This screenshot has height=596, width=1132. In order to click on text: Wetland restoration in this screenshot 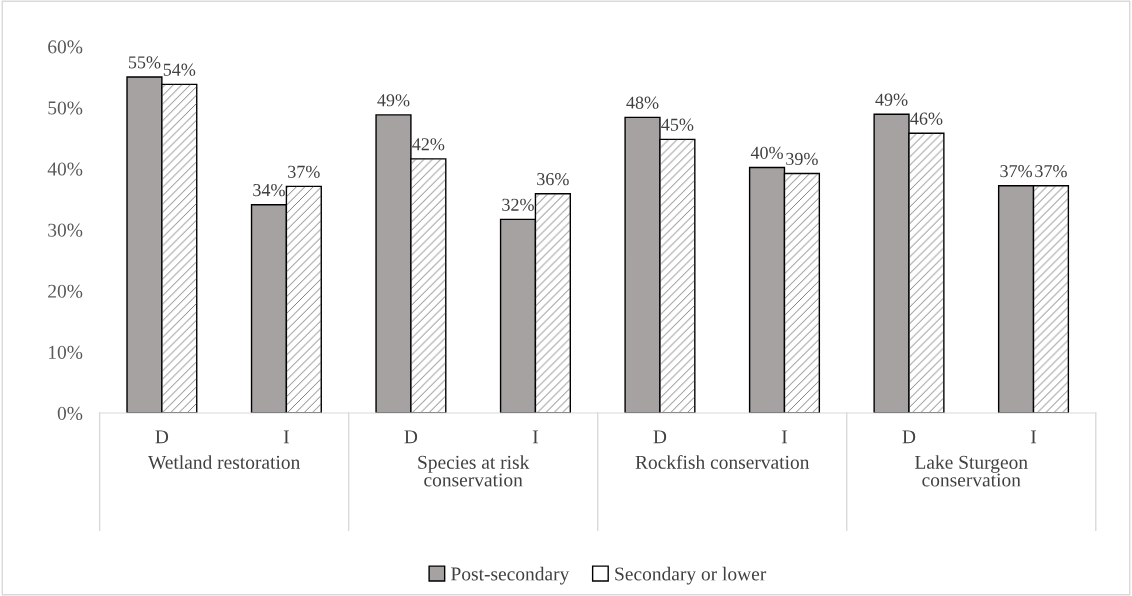, I will do `click(223, 462)`.